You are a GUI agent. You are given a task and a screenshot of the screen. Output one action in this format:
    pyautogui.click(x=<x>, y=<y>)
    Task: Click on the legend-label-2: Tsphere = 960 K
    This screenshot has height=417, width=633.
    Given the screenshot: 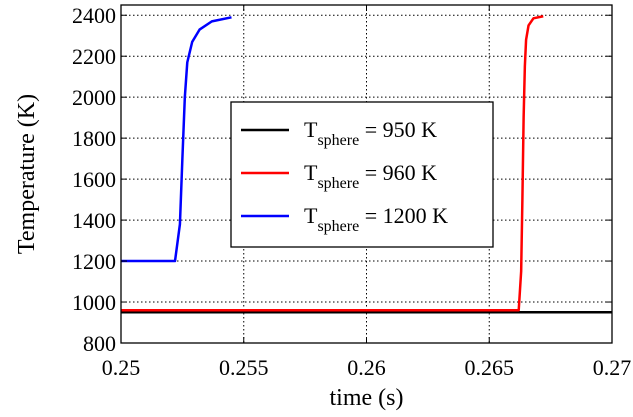 What is the action you would take?
    pyautogui.click(x=370, y=176)
    